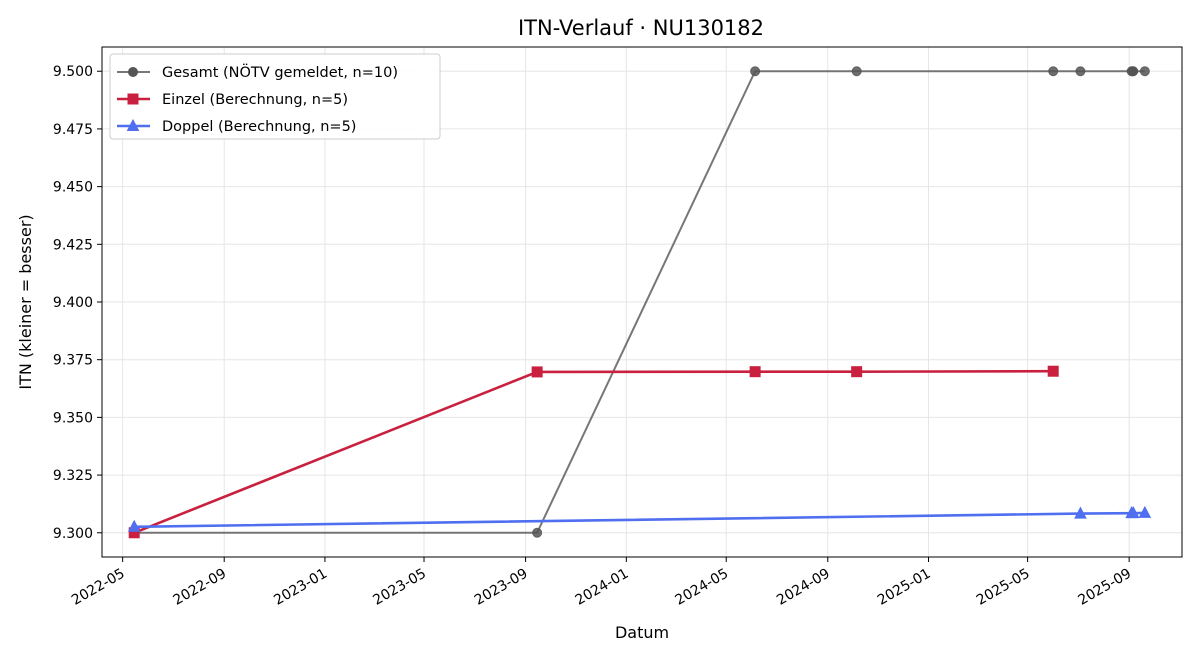  I want to click on series-triangle, so click(639, 518).